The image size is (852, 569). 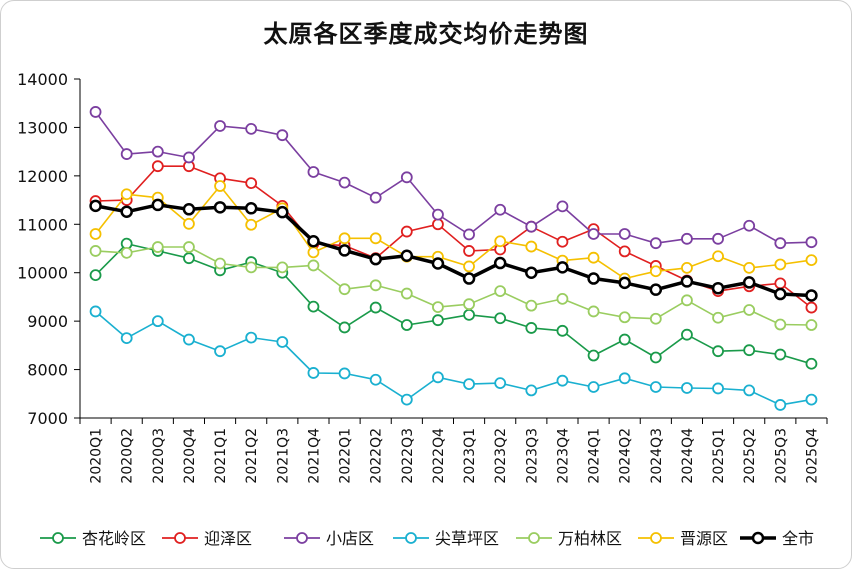 I want to click on legend-label: 杏花岭区, so click(x=114, y=538).